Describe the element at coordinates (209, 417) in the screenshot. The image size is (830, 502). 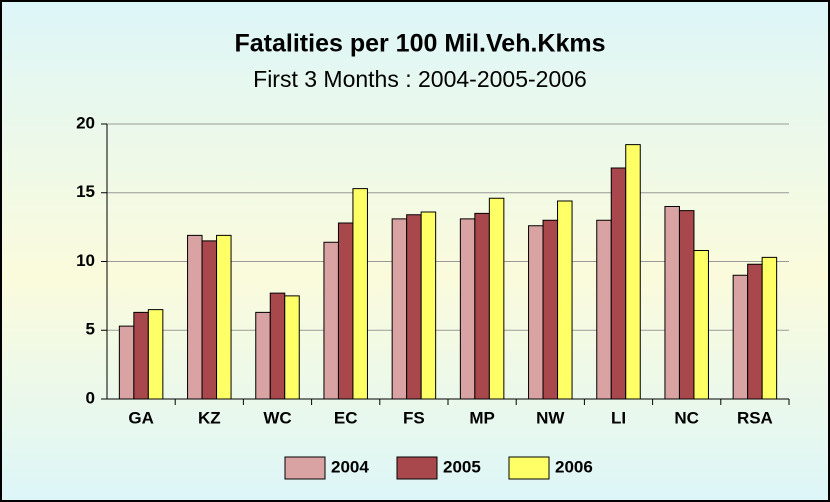
I see `x-tick-label: KZ` at that location.